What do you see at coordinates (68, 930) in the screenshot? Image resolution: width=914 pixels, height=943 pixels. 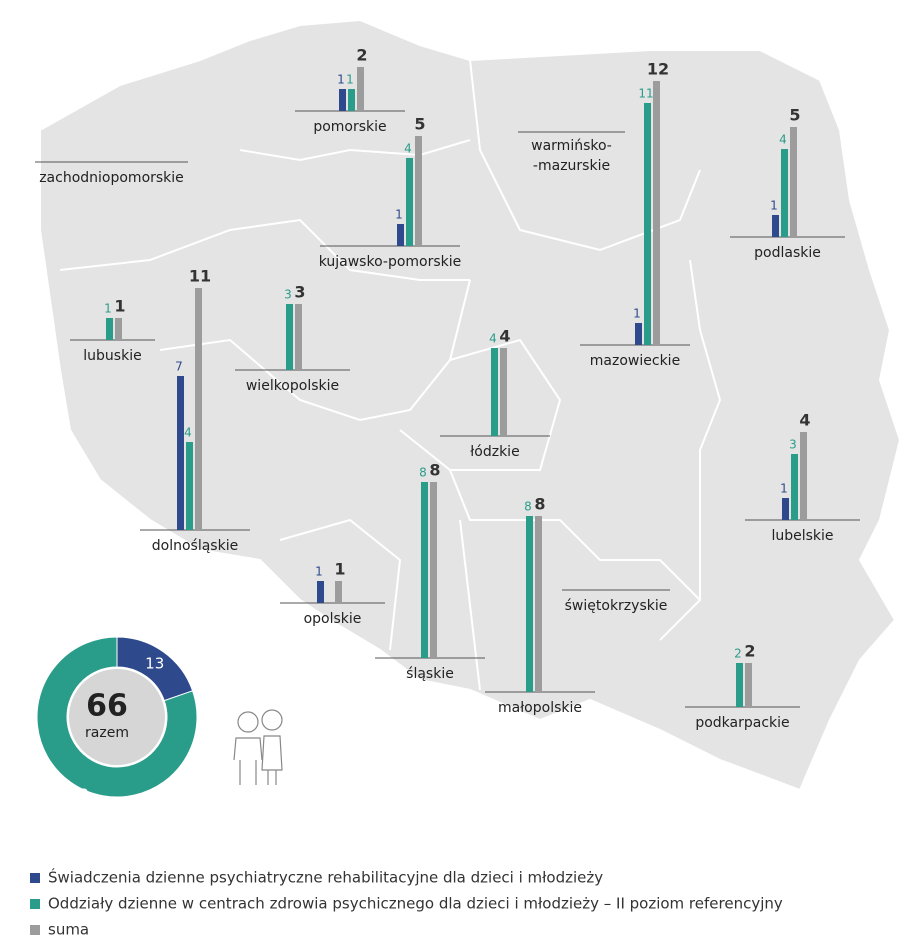 I see `legend-label: suma` at bounding box center [68, 930].